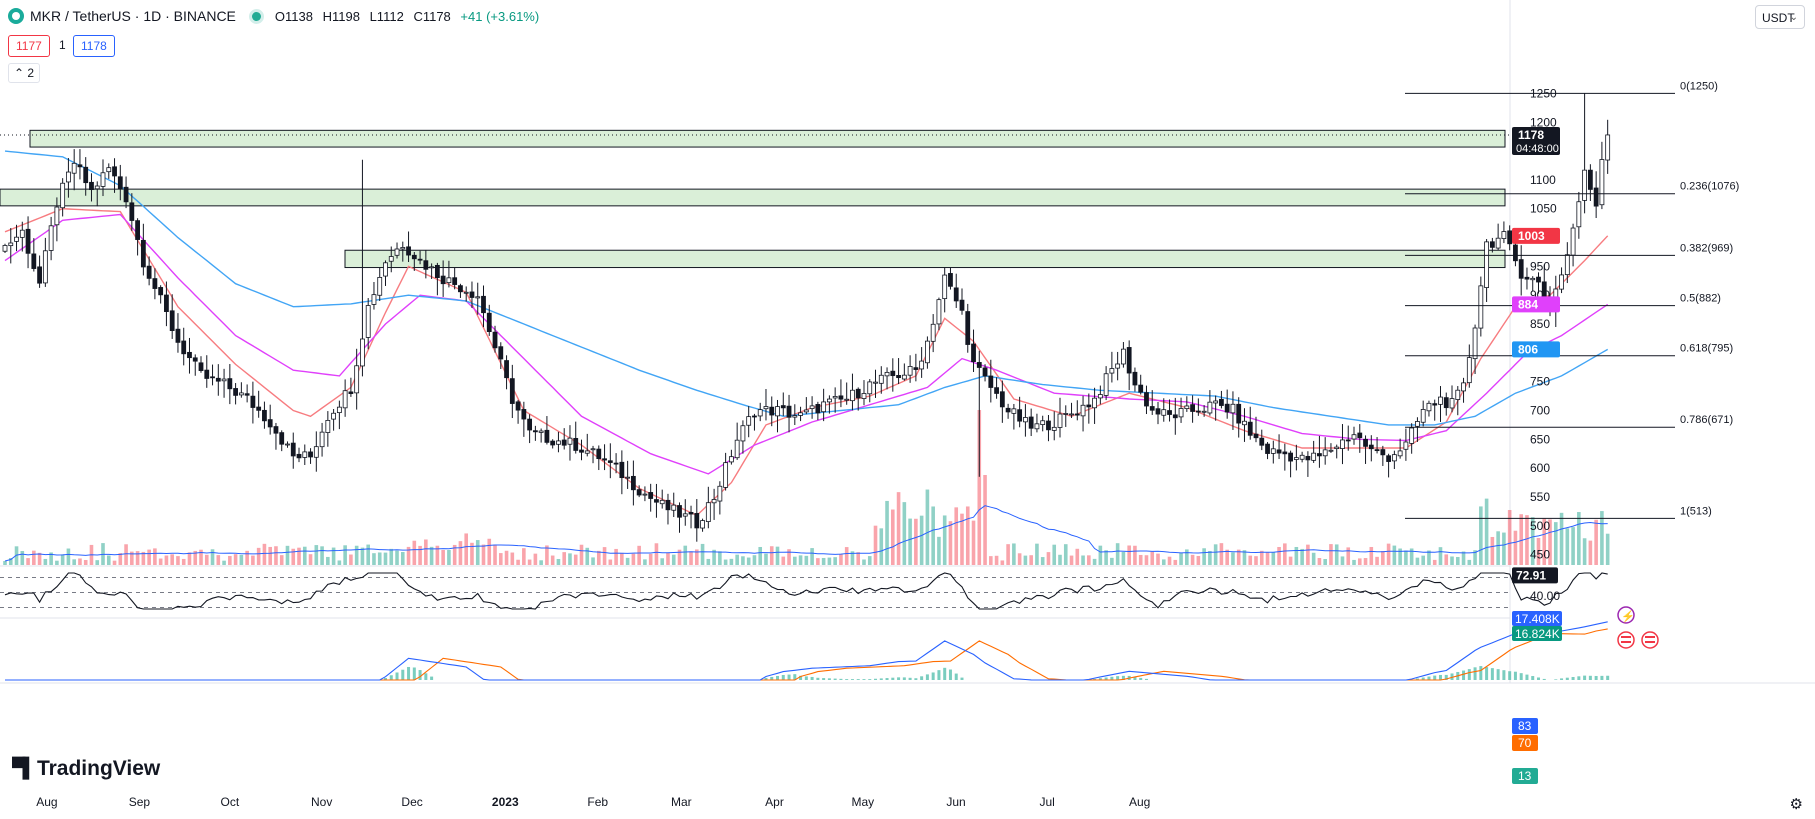 This screenshot has height=819, width=1815. I want to click on time-tick-label: Aug, so click(46, 802).